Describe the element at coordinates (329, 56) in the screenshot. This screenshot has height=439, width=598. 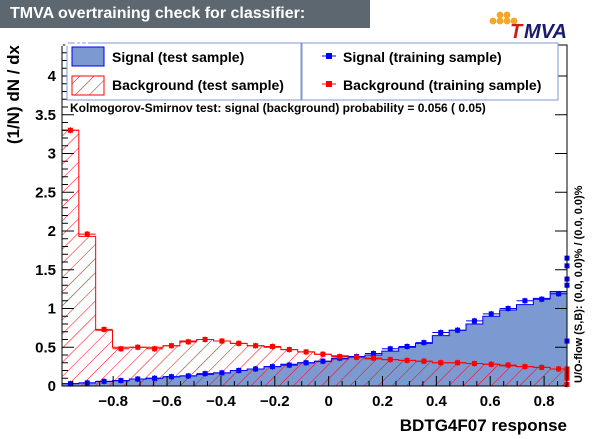
I see `legend-marker-signal-train` at that location.